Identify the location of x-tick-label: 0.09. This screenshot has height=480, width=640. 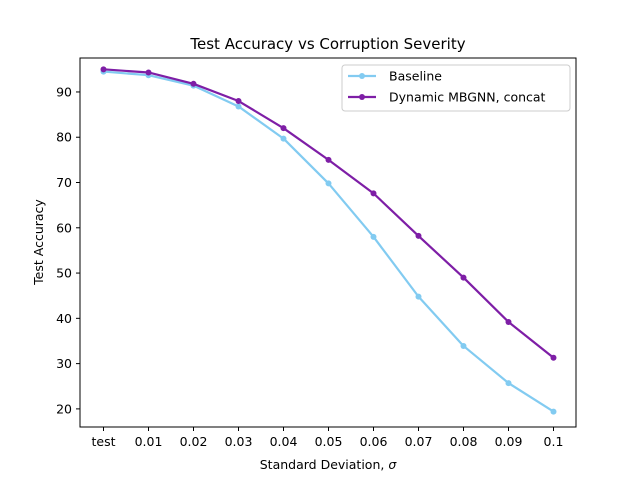
(509, 441).